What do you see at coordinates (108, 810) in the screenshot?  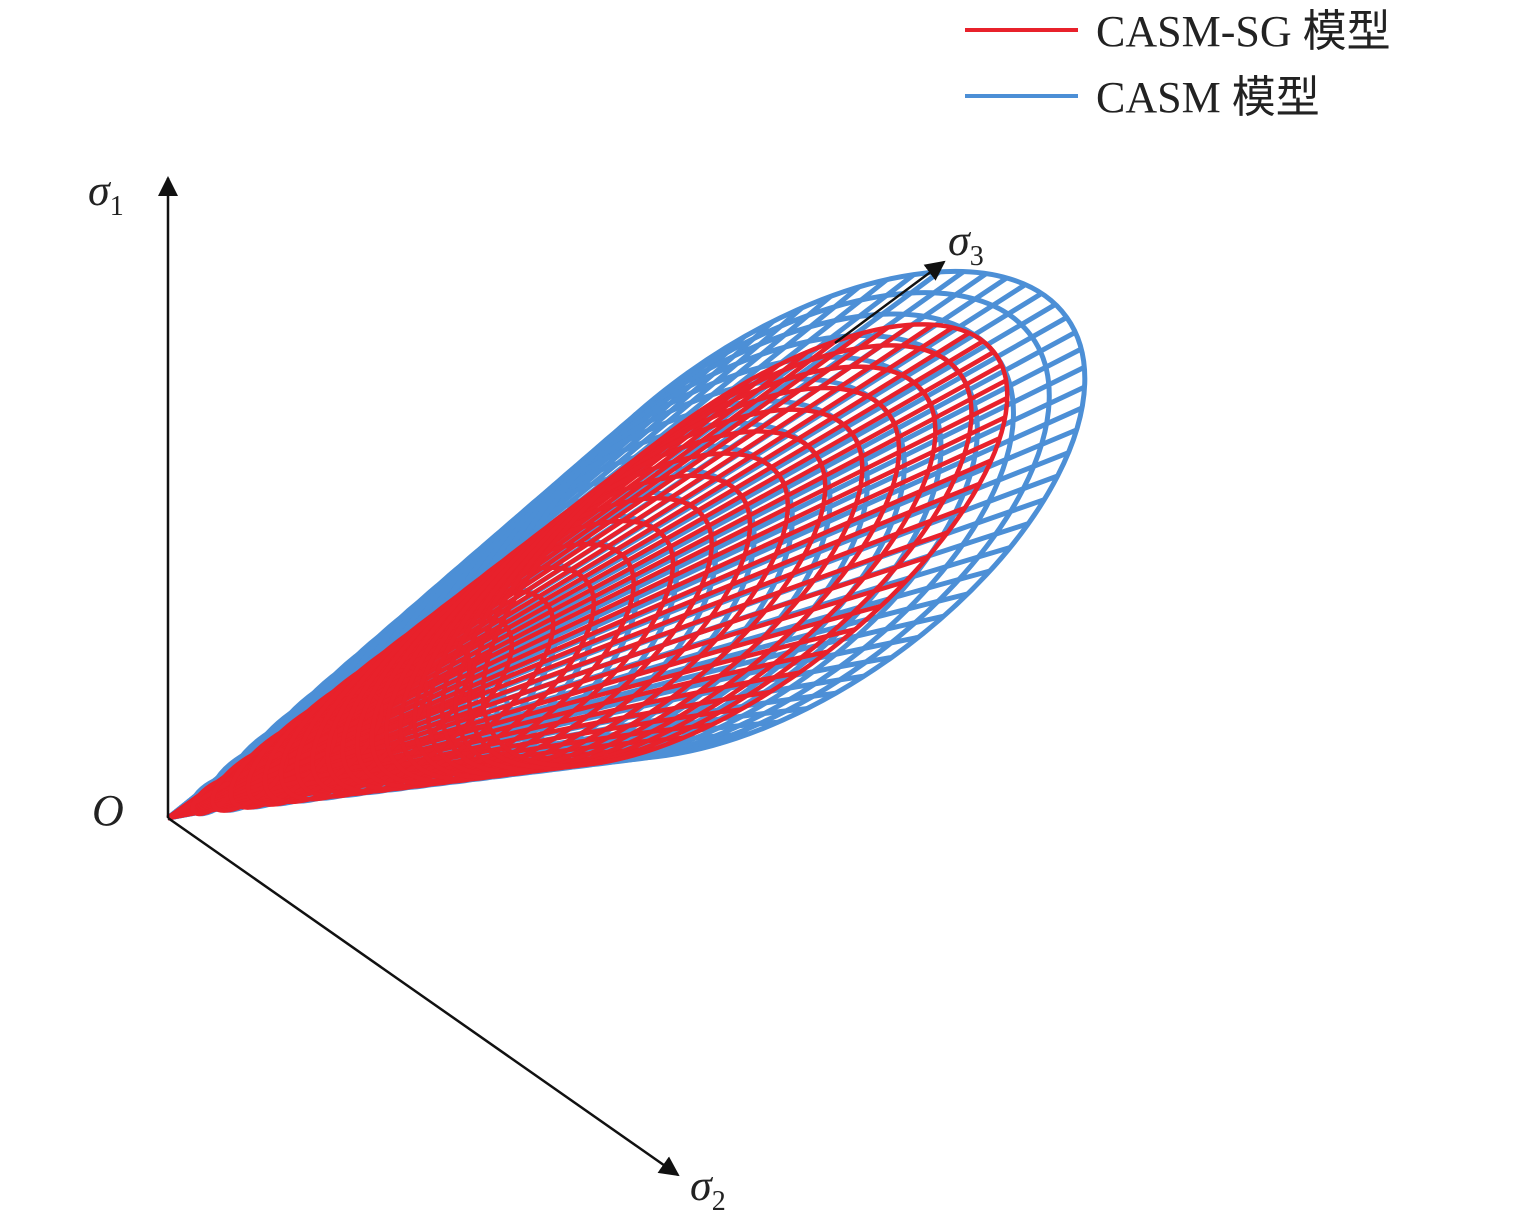 I see `origin-label: O` at bounding box center [108, 810].